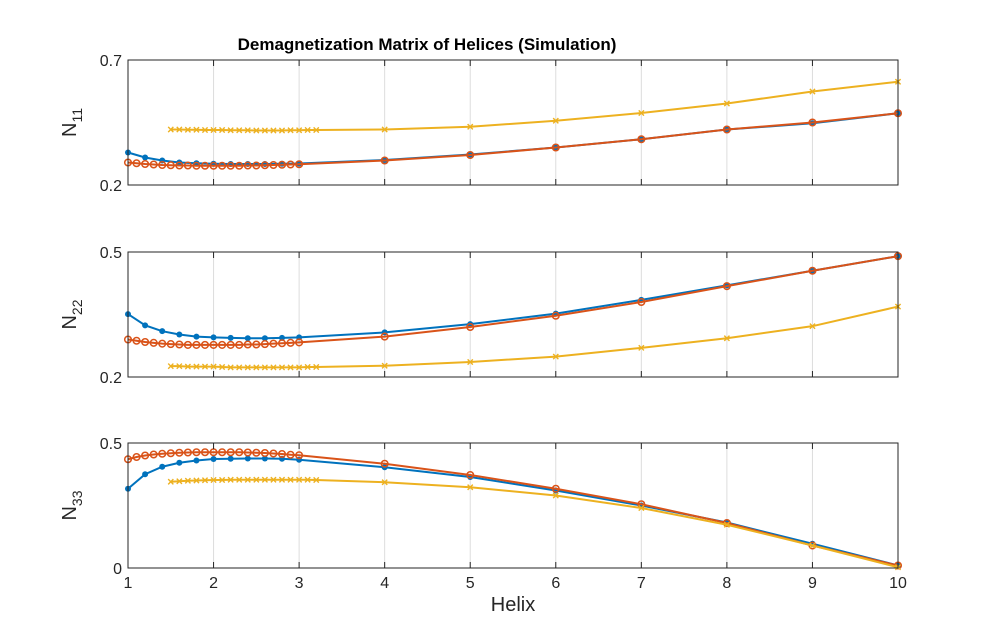  Describe the element at coordinates (534, 523) in the screenshot. I see `series-line-yellow` at that location.